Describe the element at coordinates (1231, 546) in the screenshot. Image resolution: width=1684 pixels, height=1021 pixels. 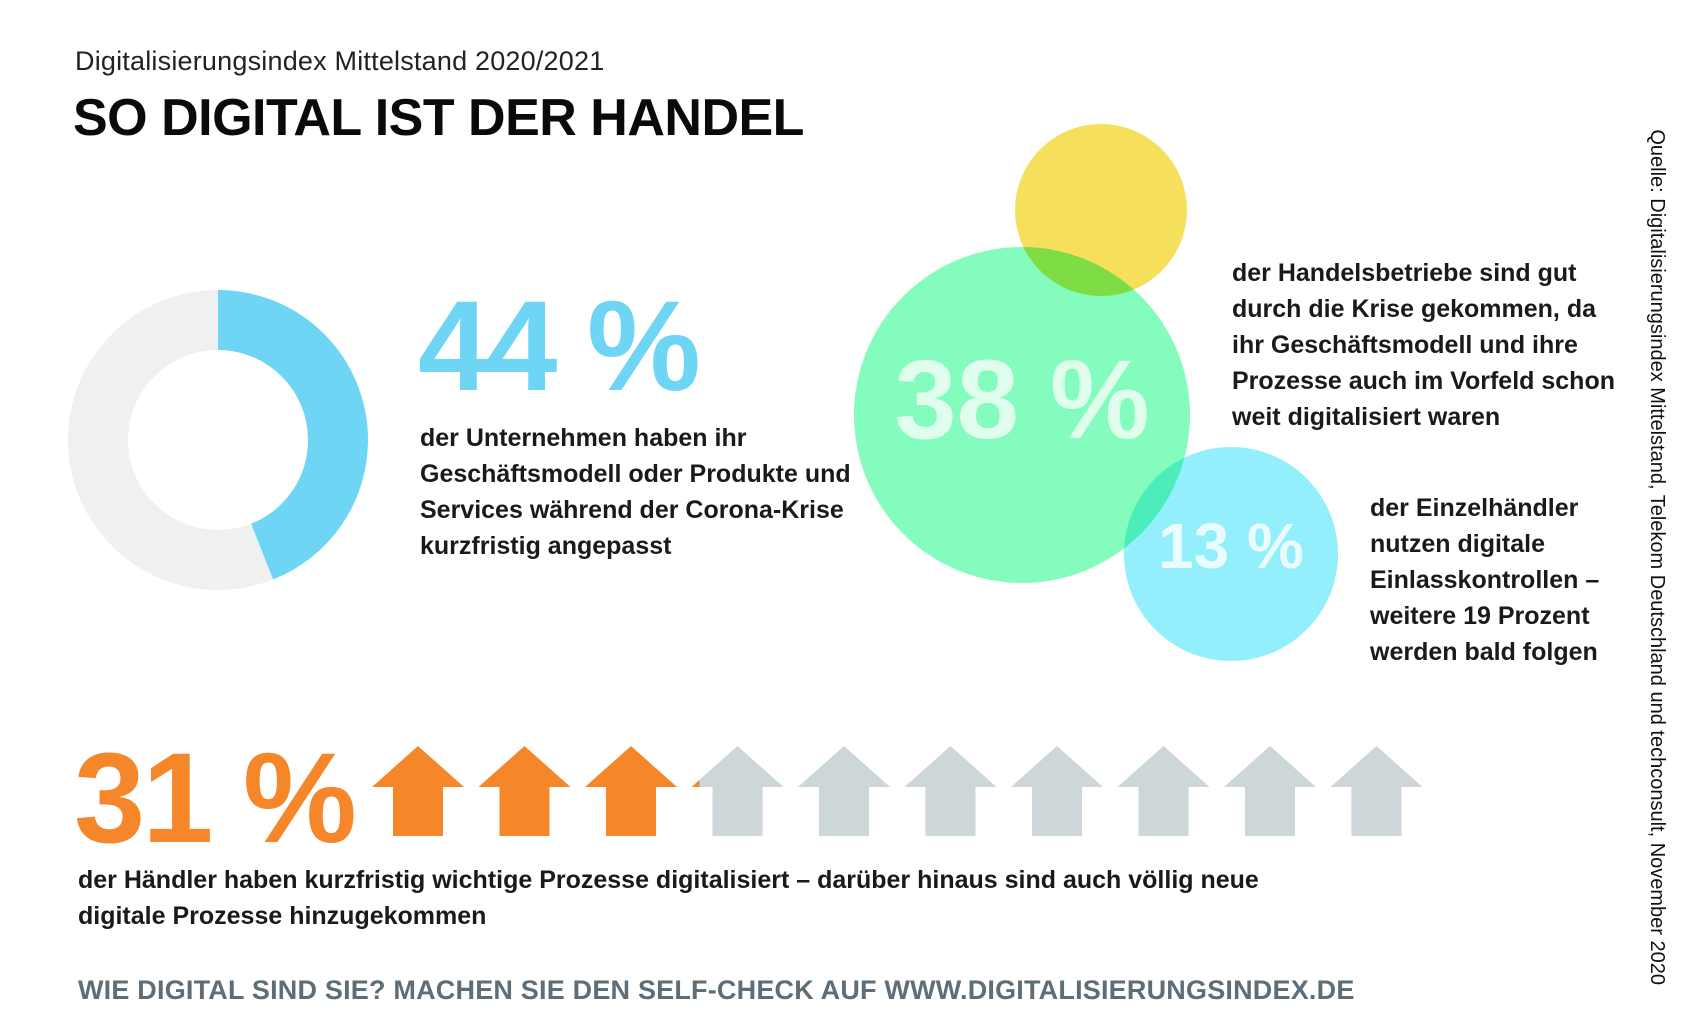
I see `bubble-13-label: 13 %` at that location.